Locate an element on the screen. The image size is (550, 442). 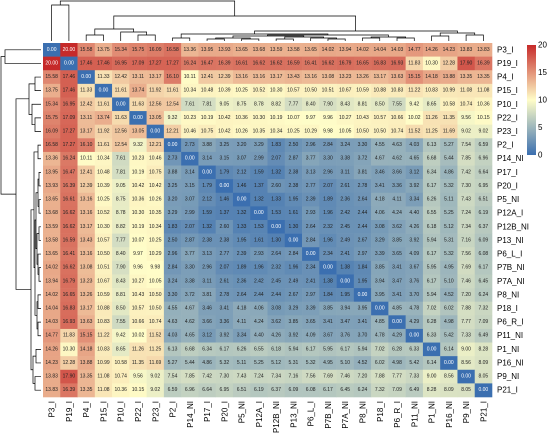
cell-value-label: 6.55 is located at coordinates (259, 349).